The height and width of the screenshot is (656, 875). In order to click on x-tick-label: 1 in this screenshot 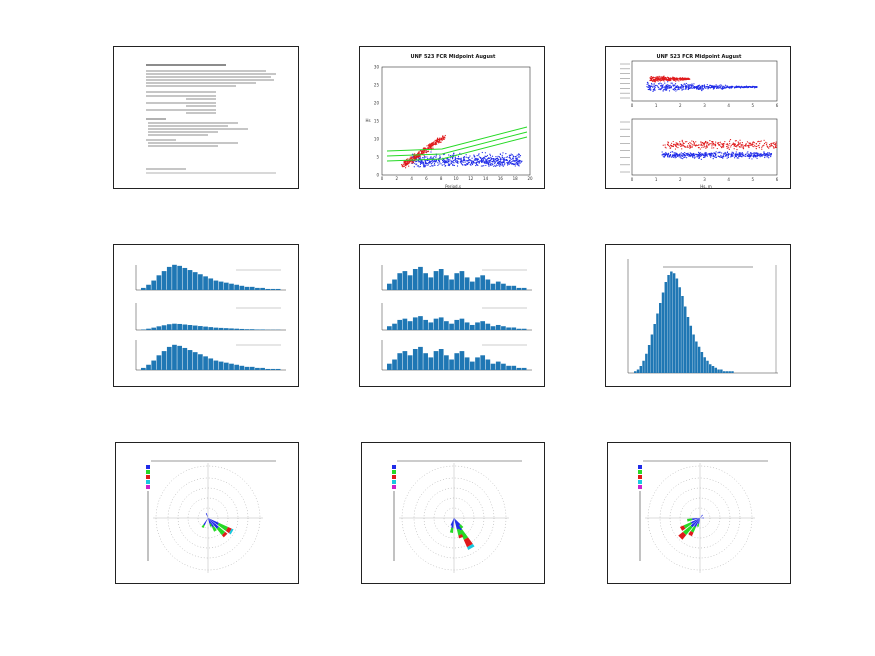, I will do `click(656, 179)`.